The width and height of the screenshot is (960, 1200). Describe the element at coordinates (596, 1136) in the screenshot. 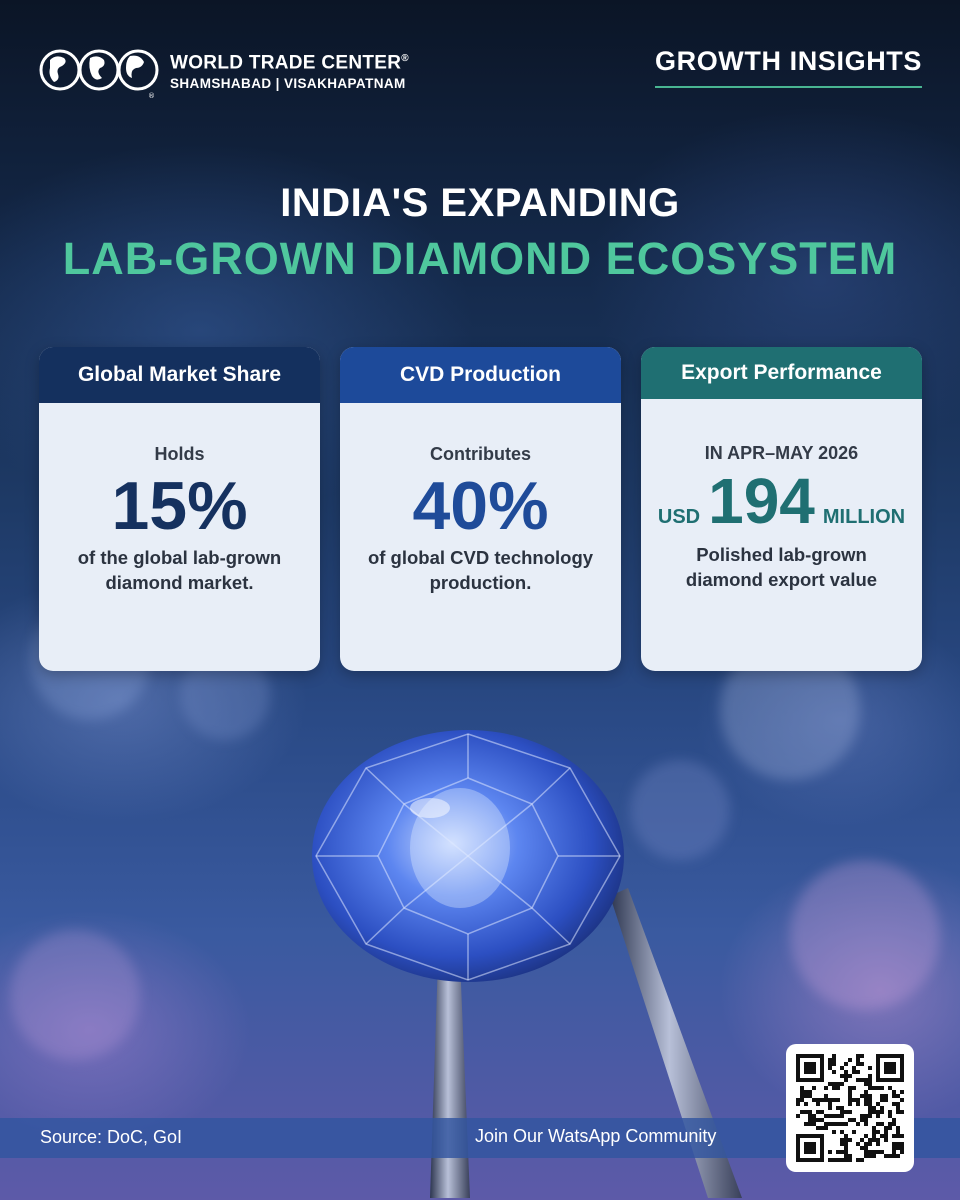

I see `whatsapp-community-link: Join Our WatsApp Community` at that location.